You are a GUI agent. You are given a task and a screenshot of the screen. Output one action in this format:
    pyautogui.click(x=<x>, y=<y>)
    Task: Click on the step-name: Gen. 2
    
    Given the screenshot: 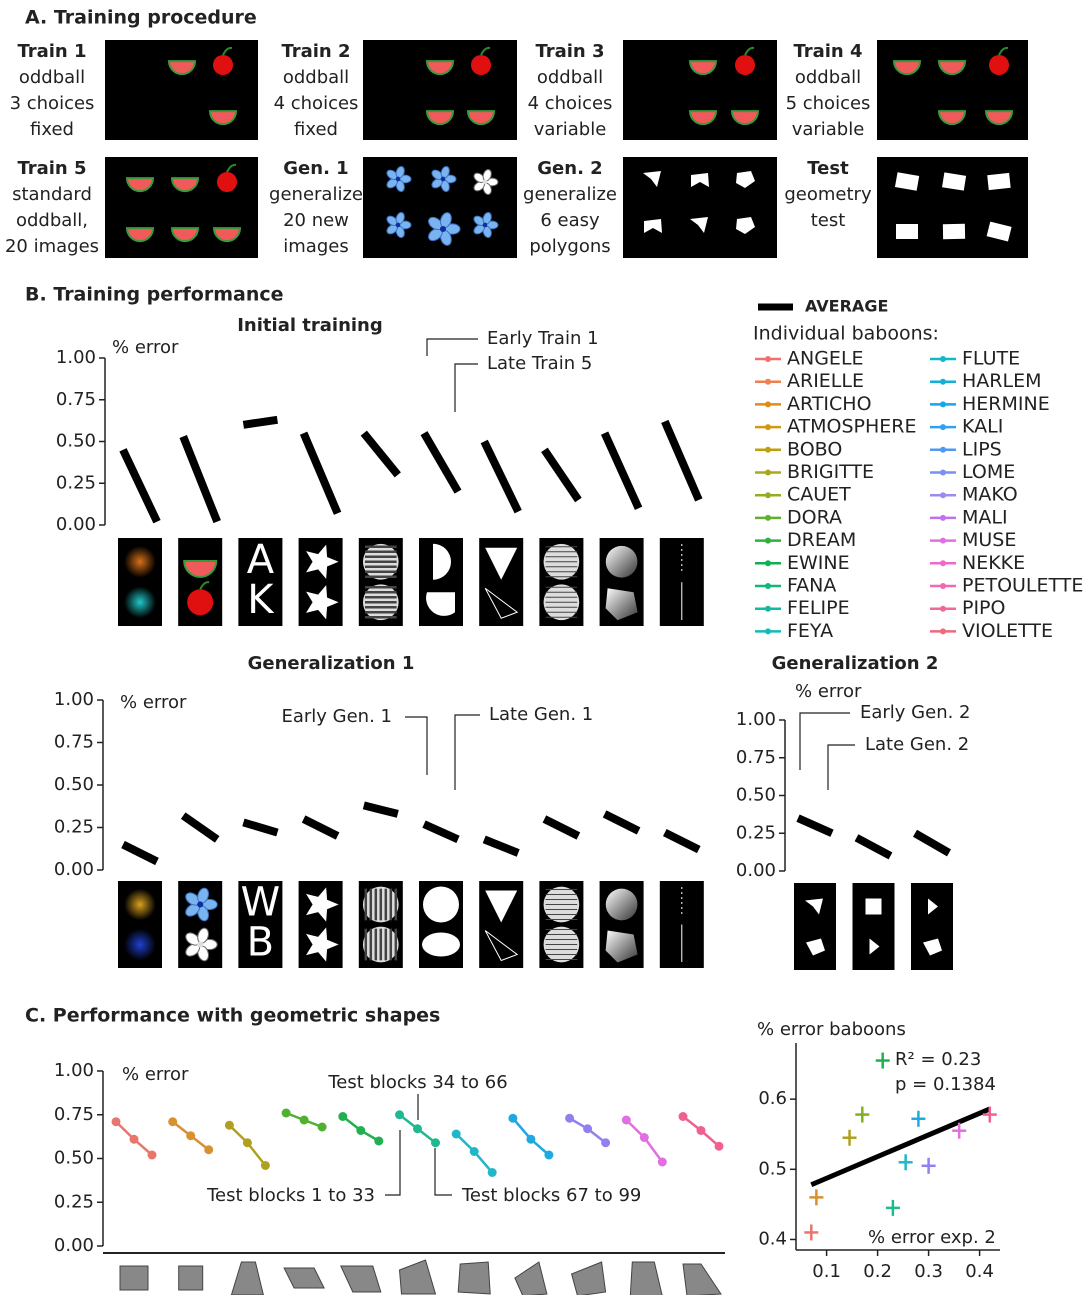 What is the action you would take?
    pyautogui.click(x=569, y=168)
    